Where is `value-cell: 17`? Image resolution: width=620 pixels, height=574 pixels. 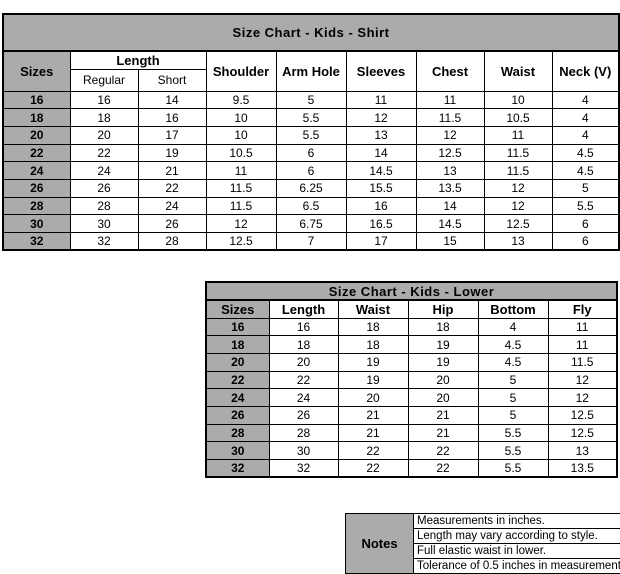
value-cell: 17 is located at coordinates (381, 241).